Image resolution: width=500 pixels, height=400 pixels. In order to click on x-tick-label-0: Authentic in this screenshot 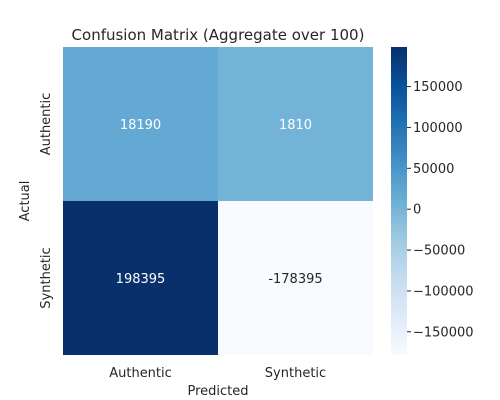, I will do `click(140, 373)`.